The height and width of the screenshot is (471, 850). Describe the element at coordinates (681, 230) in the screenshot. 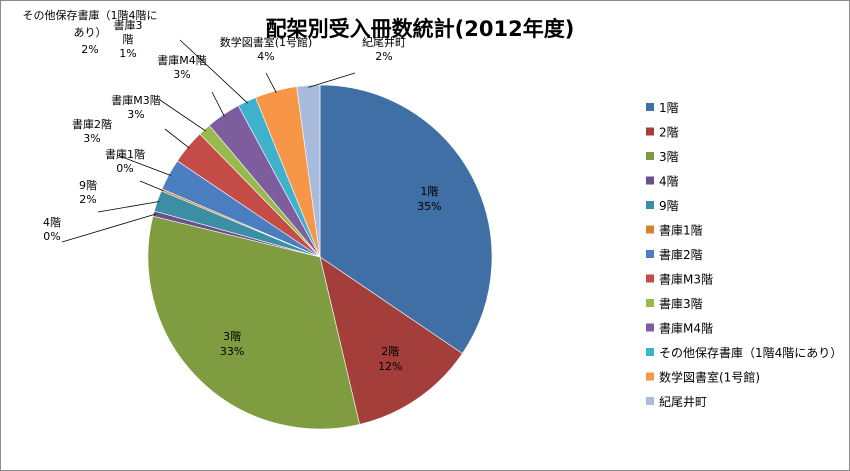

I see `legend-label-6: 書庫1階` at that location.